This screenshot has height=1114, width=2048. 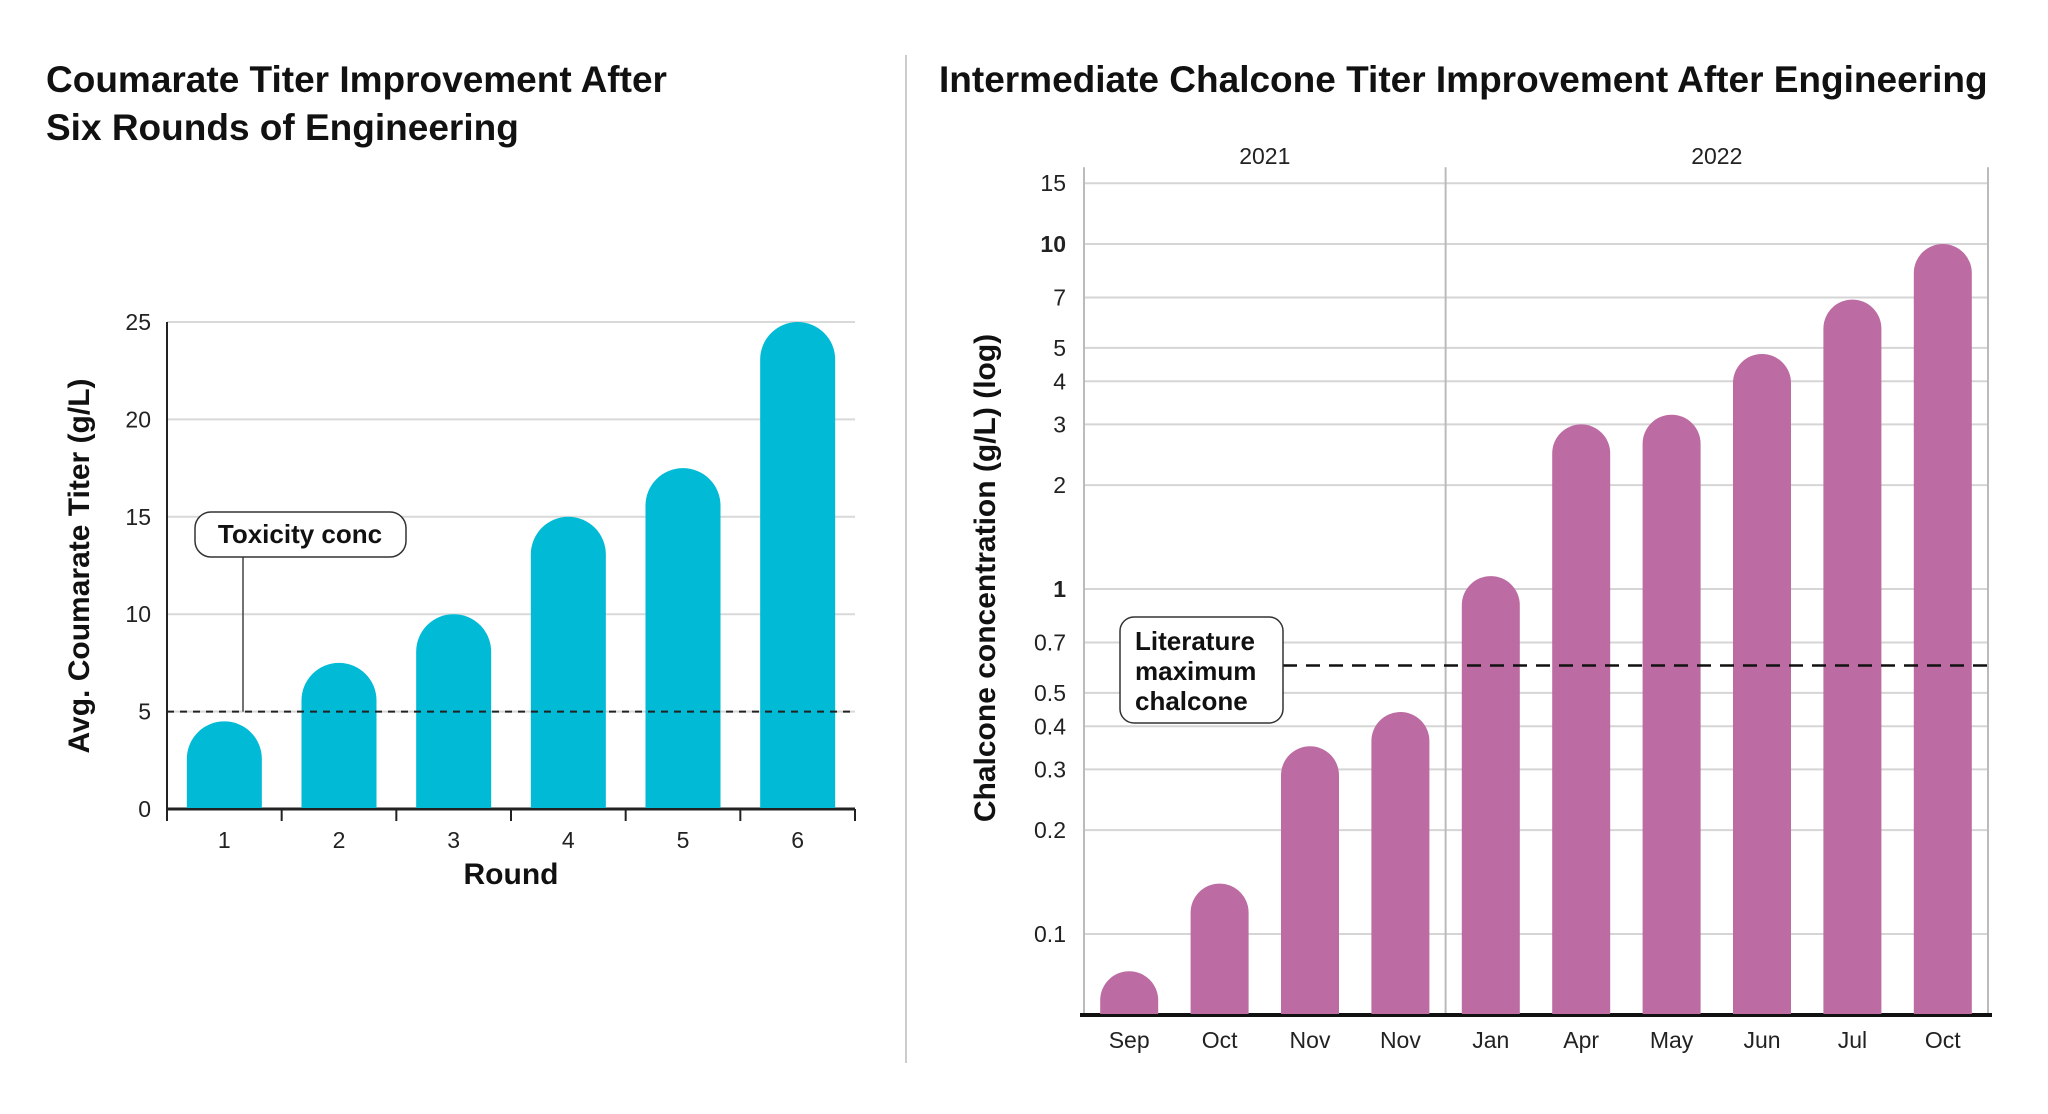 I want to click on year-group-label: 2021, so click(x=1264, y=156).